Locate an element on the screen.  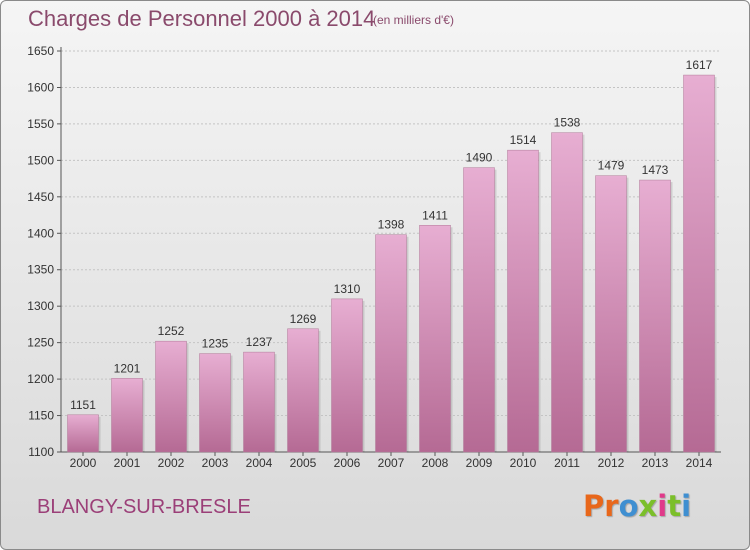
x-tick-label: 2007 is located at coordinates (391, 463).